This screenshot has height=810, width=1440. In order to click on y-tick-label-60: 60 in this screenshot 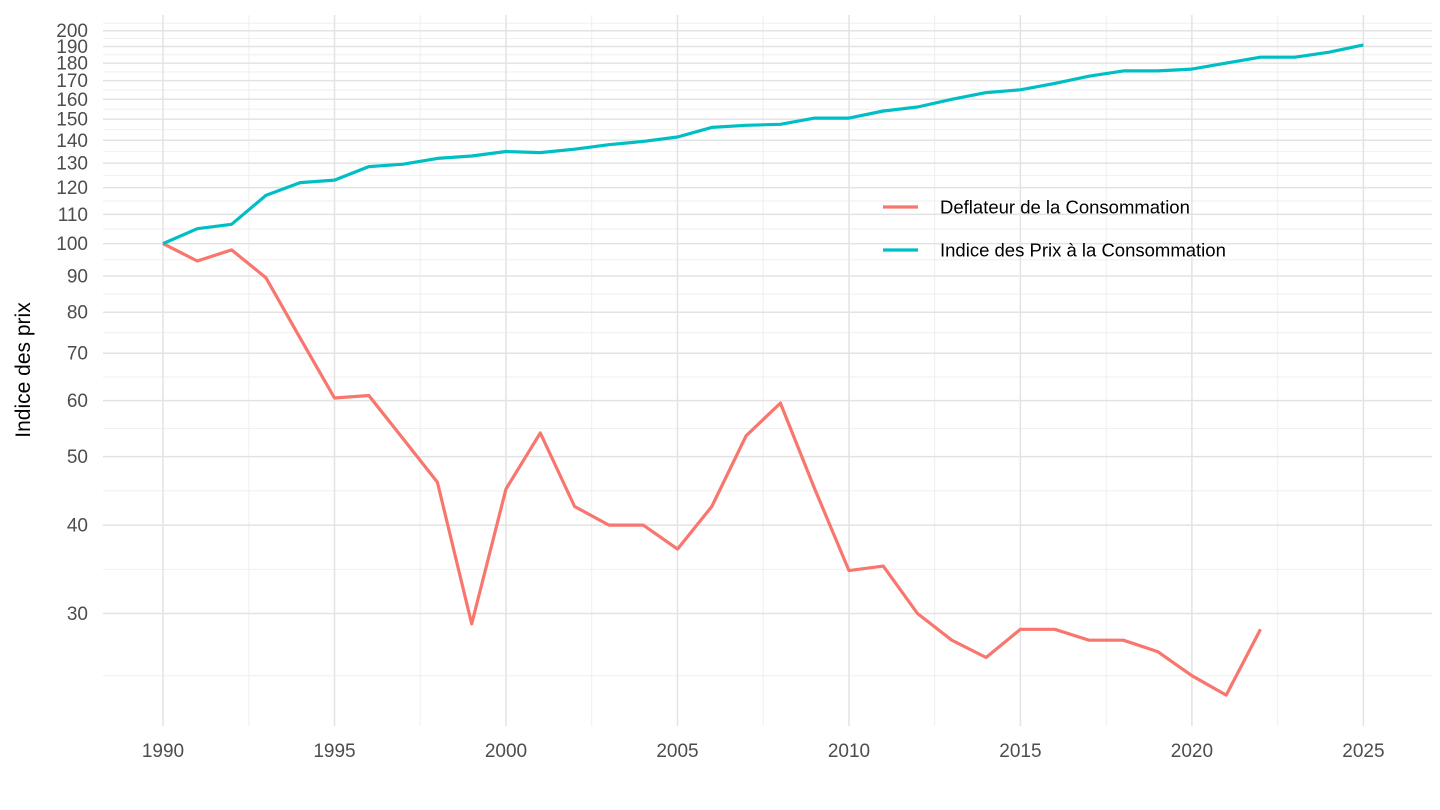, I will do `click(77, 401)`.